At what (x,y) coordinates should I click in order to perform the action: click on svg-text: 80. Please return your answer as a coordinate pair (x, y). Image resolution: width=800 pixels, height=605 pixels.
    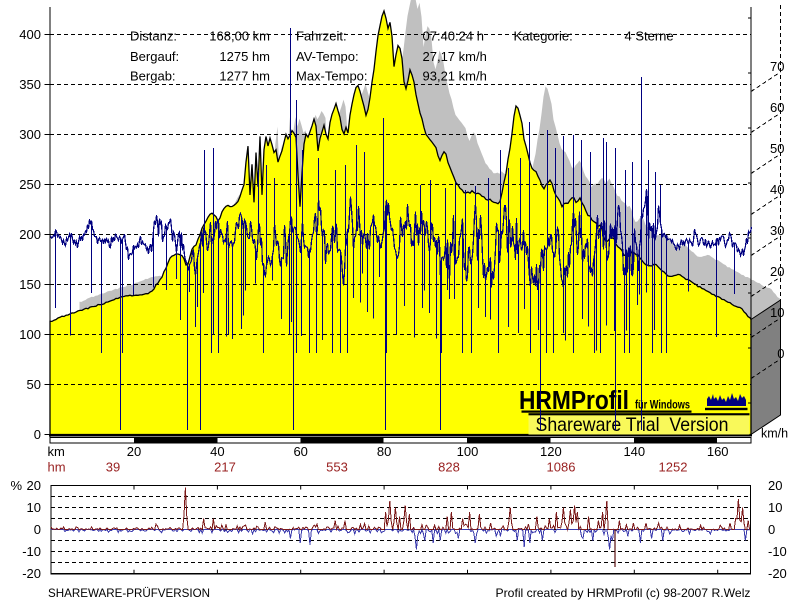
    Looking at the image, I should click on (384, 451).